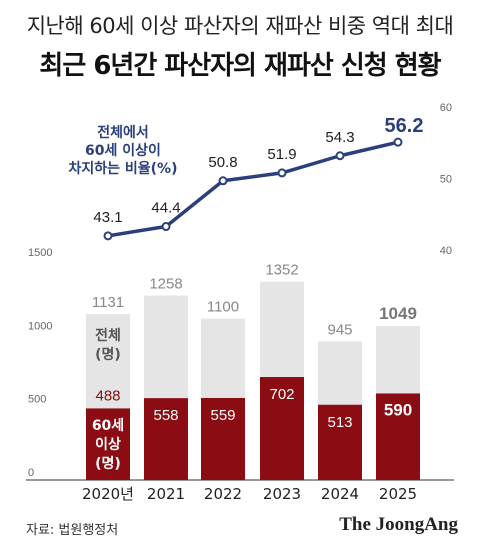  I want to click on senior-series-label: (명), so click(108, 463).